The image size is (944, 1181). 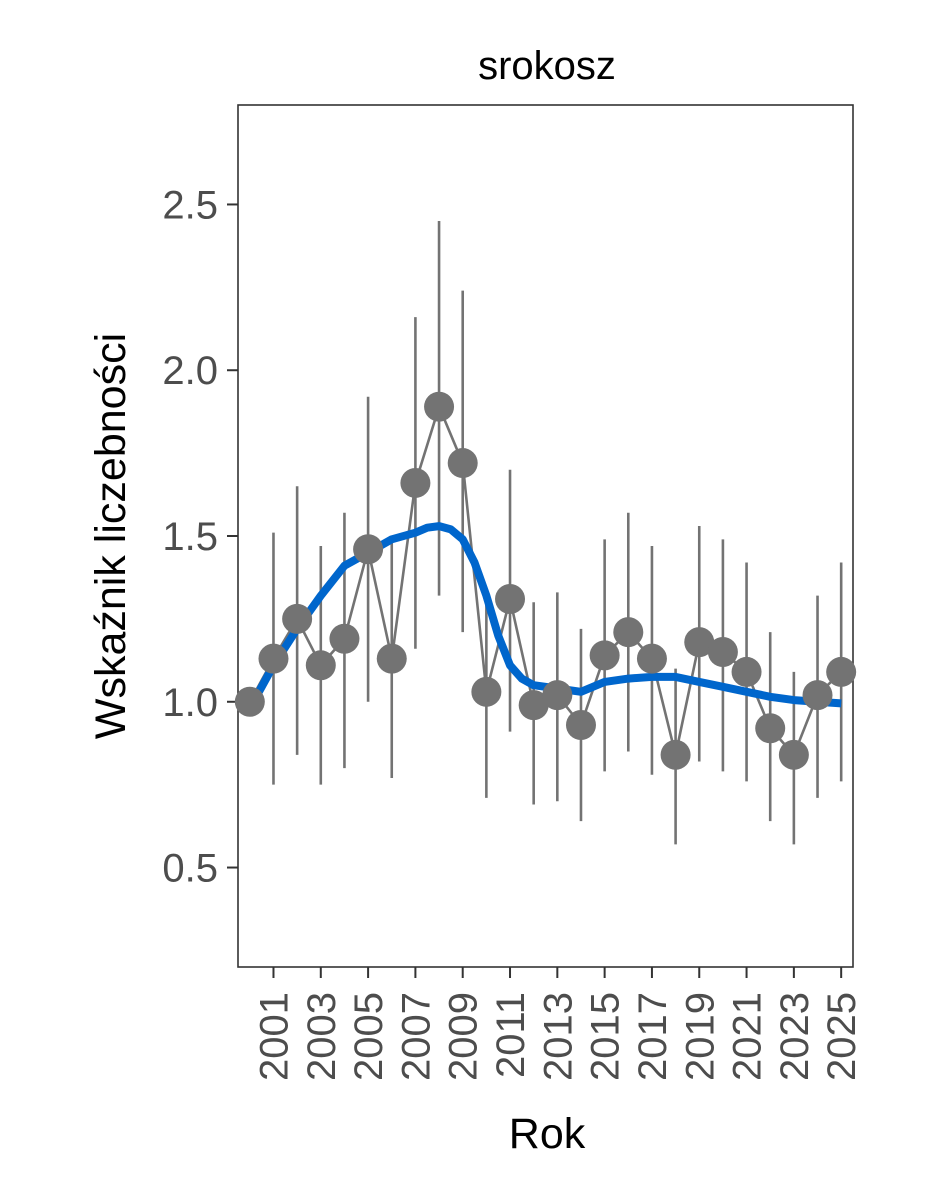 What do you see at coordinates (748, 1036) in the screenshot?
I see `x-tick-label: 2021` at bounding box center [748, 1036].